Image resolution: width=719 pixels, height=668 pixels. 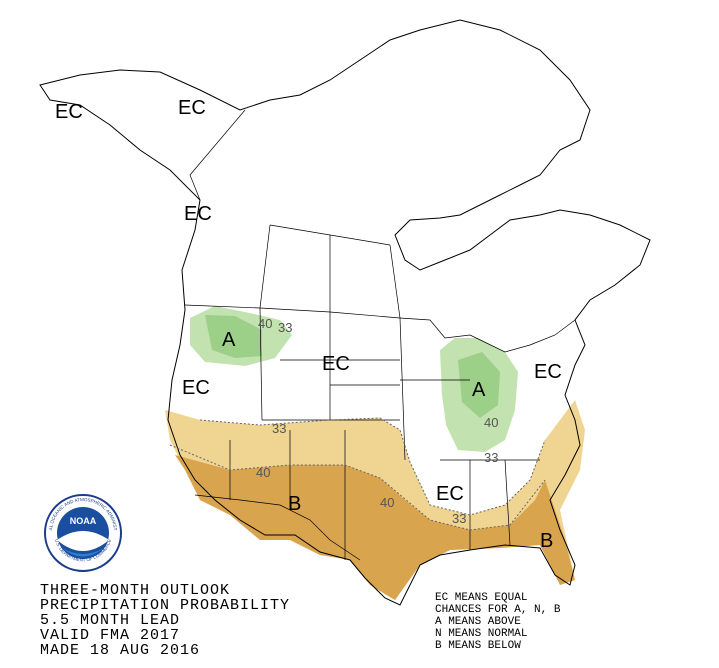 What do you see at coordinates (481, 634) in the screenshot?
I see `legend-line: N MEANS NORMAL` at bounding box center [481, 634].